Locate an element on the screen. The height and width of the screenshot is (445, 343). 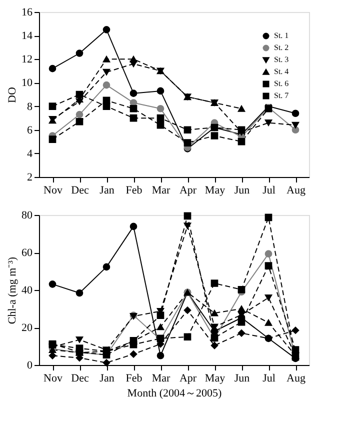
y-tick-label: 40 is located at coordinates (27, 290).